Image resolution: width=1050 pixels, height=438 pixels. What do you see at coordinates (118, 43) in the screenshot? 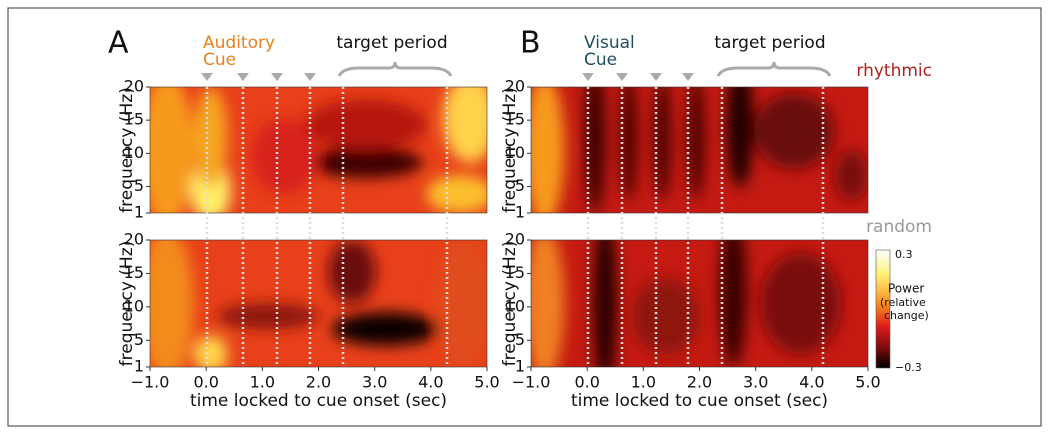
I see `panel-letter: A` at bounding box center [118, 43].